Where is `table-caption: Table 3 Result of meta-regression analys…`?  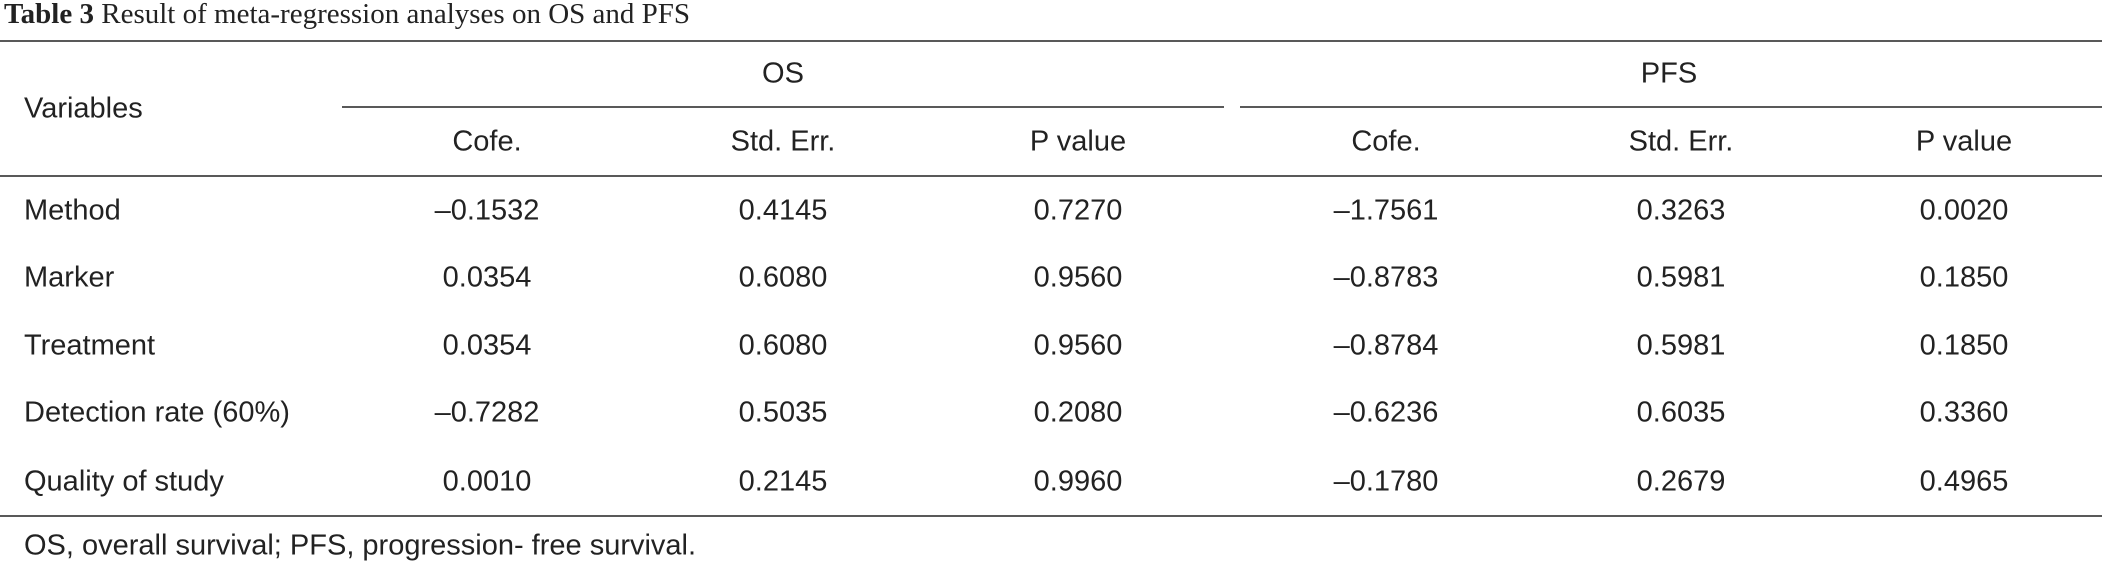
table-caption: Table 3 Result of meta-regression analys… is located at coordinates (347, 15).